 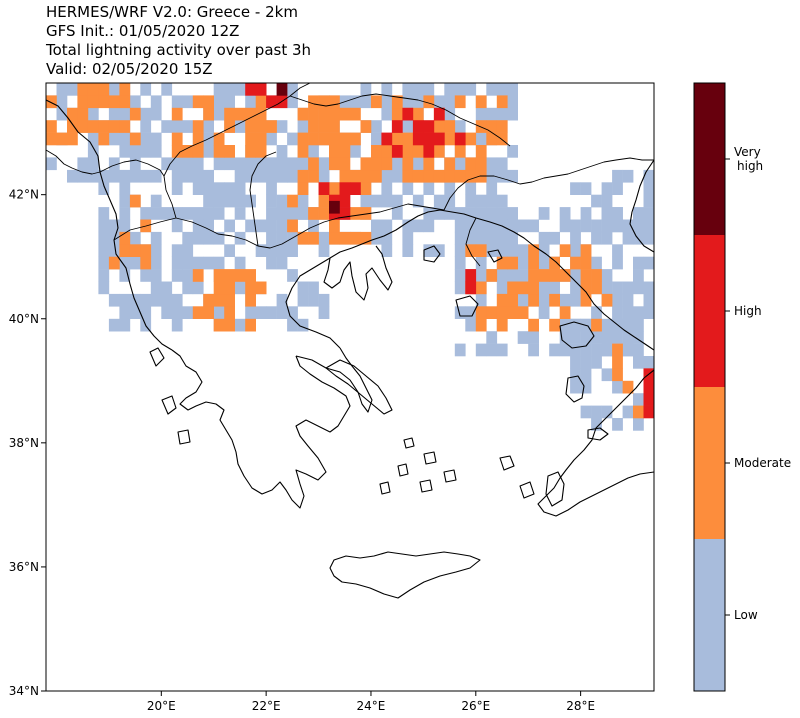 I want to click on latitude-ticks: 34°N 36°N 38°N 40°N 42°N, so click(x=27, y=443).